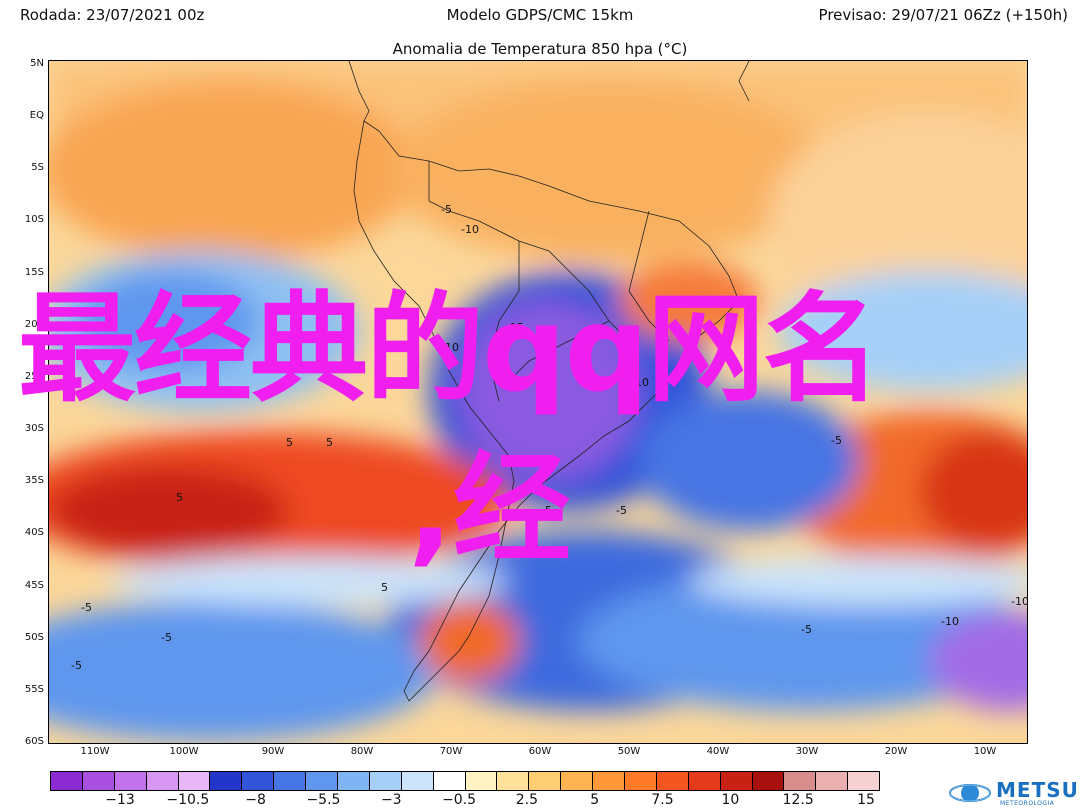 The image size is (1080, 812). I want to click on color-scale-tick-label: 15, so click(866, 800).